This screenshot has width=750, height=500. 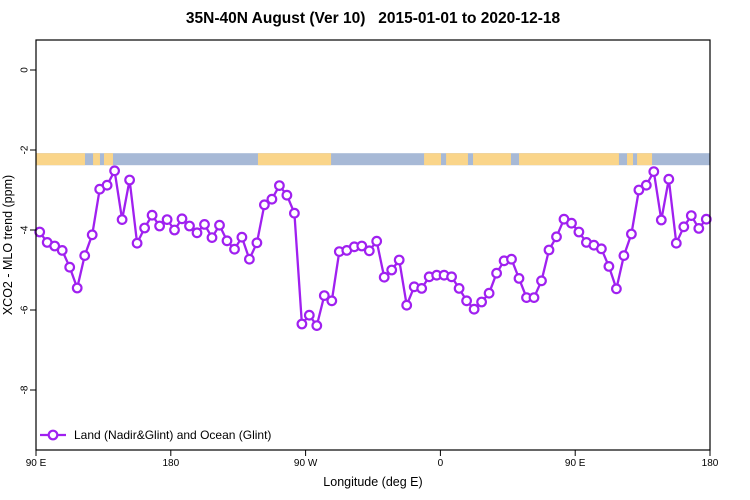 I want to click on x-axis: 90 E 180 90 W 0 90 E 180, so click(x=372, y=459).